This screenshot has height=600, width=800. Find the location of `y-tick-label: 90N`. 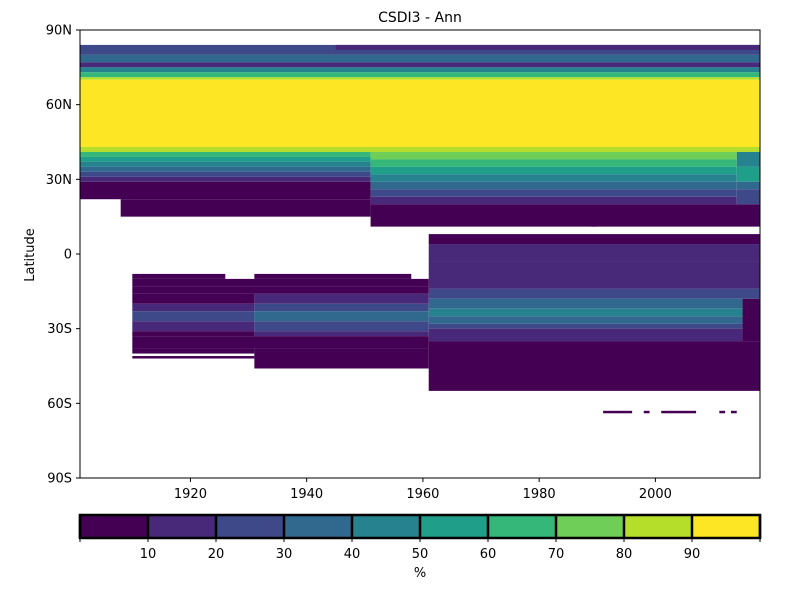

y-tick-label: 90N is located at coordinates (59, 31).